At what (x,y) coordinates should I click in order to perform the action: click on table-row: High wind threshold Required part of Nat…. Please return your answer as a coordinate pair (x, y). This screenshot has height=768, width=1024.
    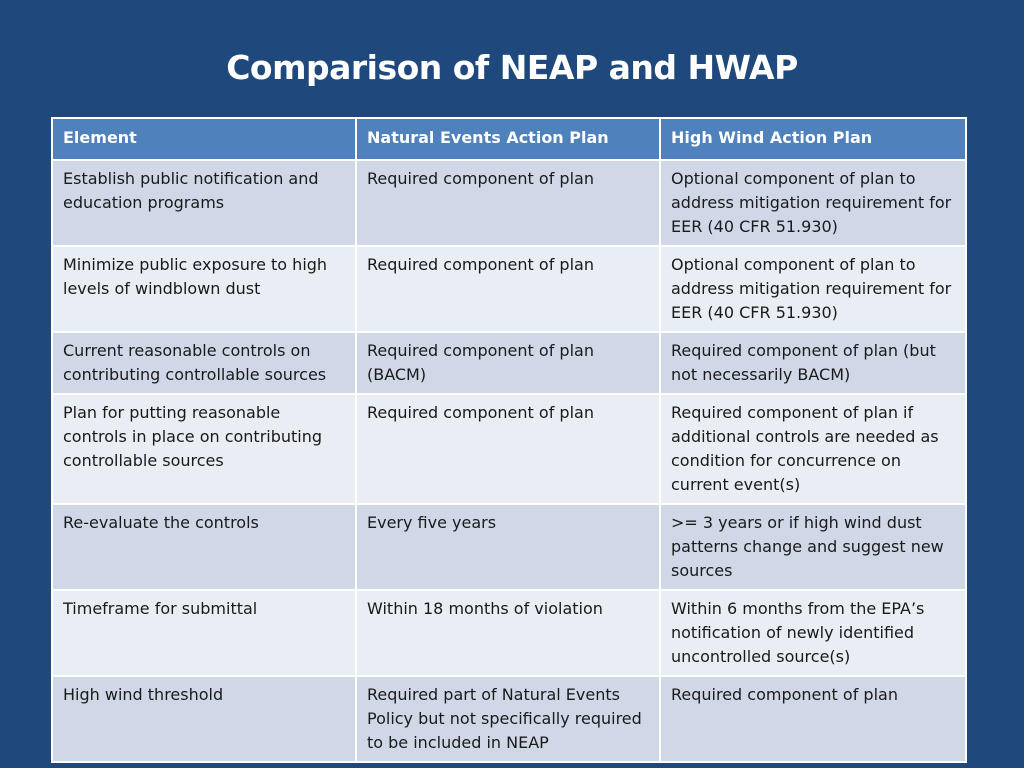
    Looking at the image, I should click on (509, 719).